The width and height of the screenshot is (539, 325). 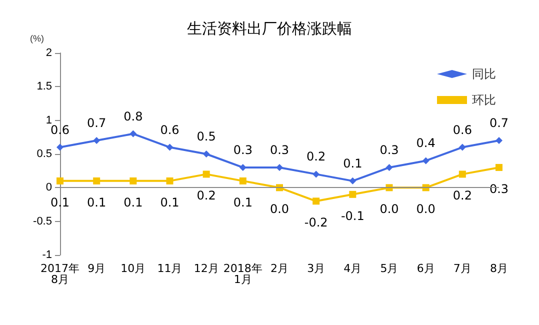 I want to click on y-tick-label: 0, so click(x=49, y=188).